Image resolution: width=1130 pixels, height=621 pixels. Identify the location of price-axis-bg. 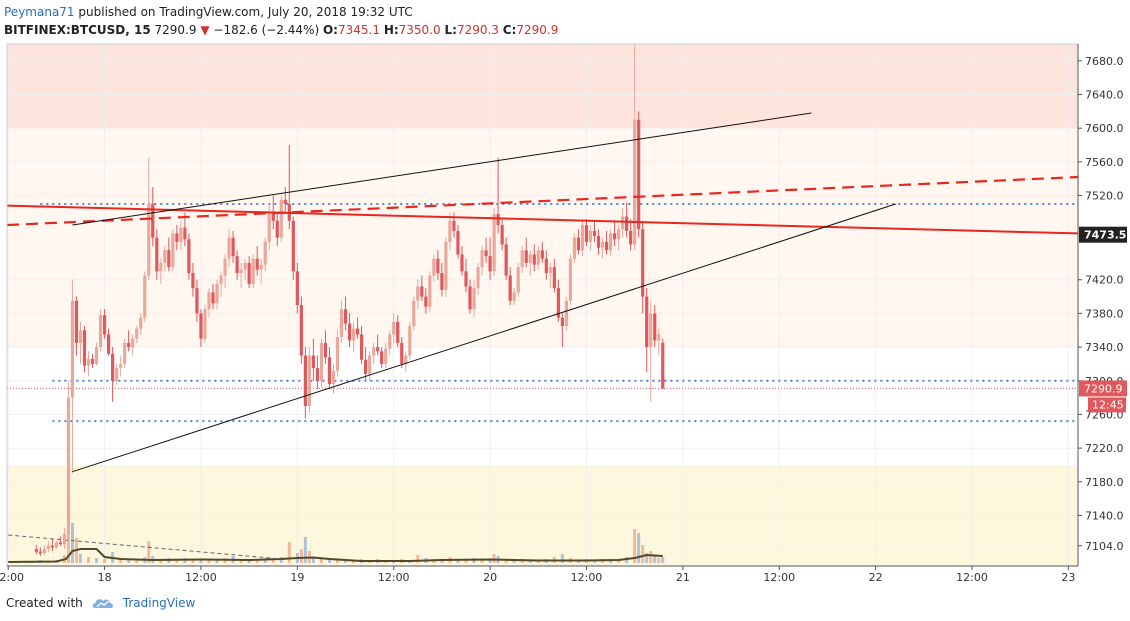
(1104, 305).